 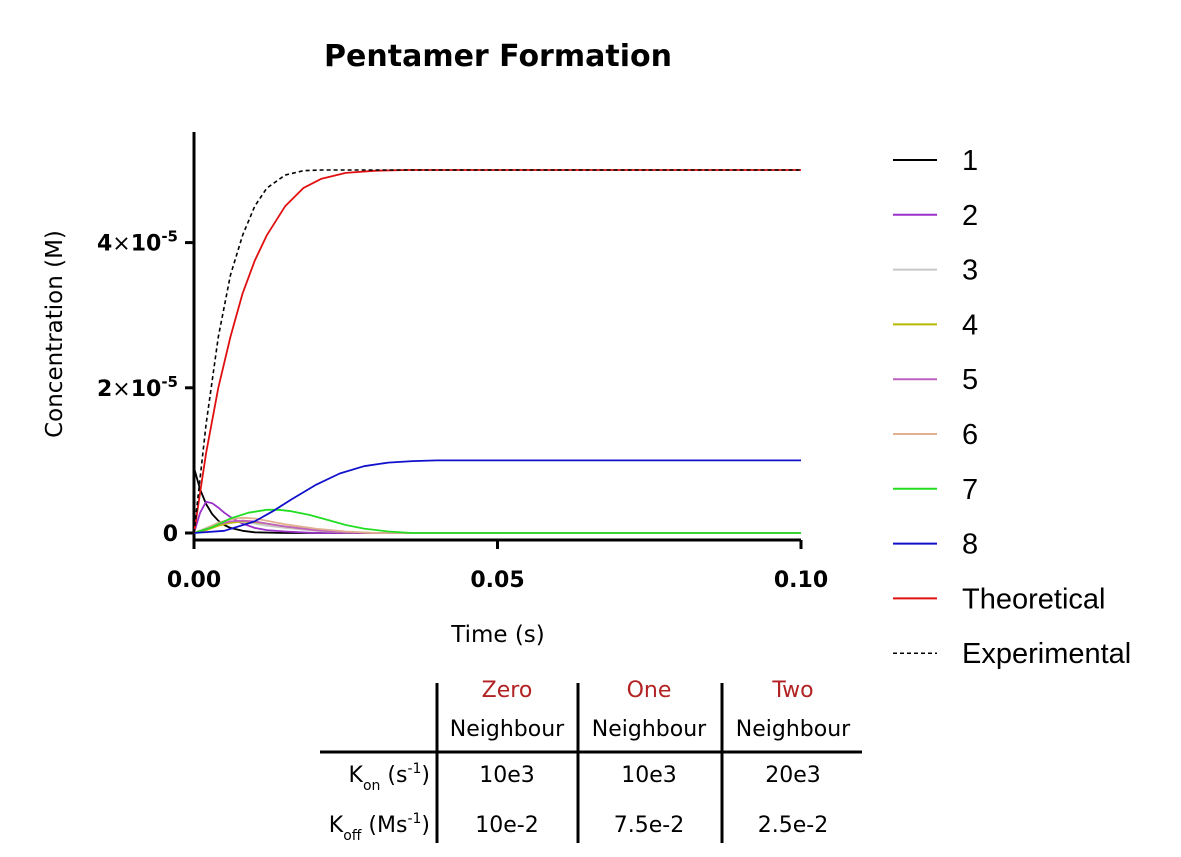 What do you see at coordinates (801, 580) in the screenshot?
I see `x-tick-label: 0.10` at bounding box center [801, 580].